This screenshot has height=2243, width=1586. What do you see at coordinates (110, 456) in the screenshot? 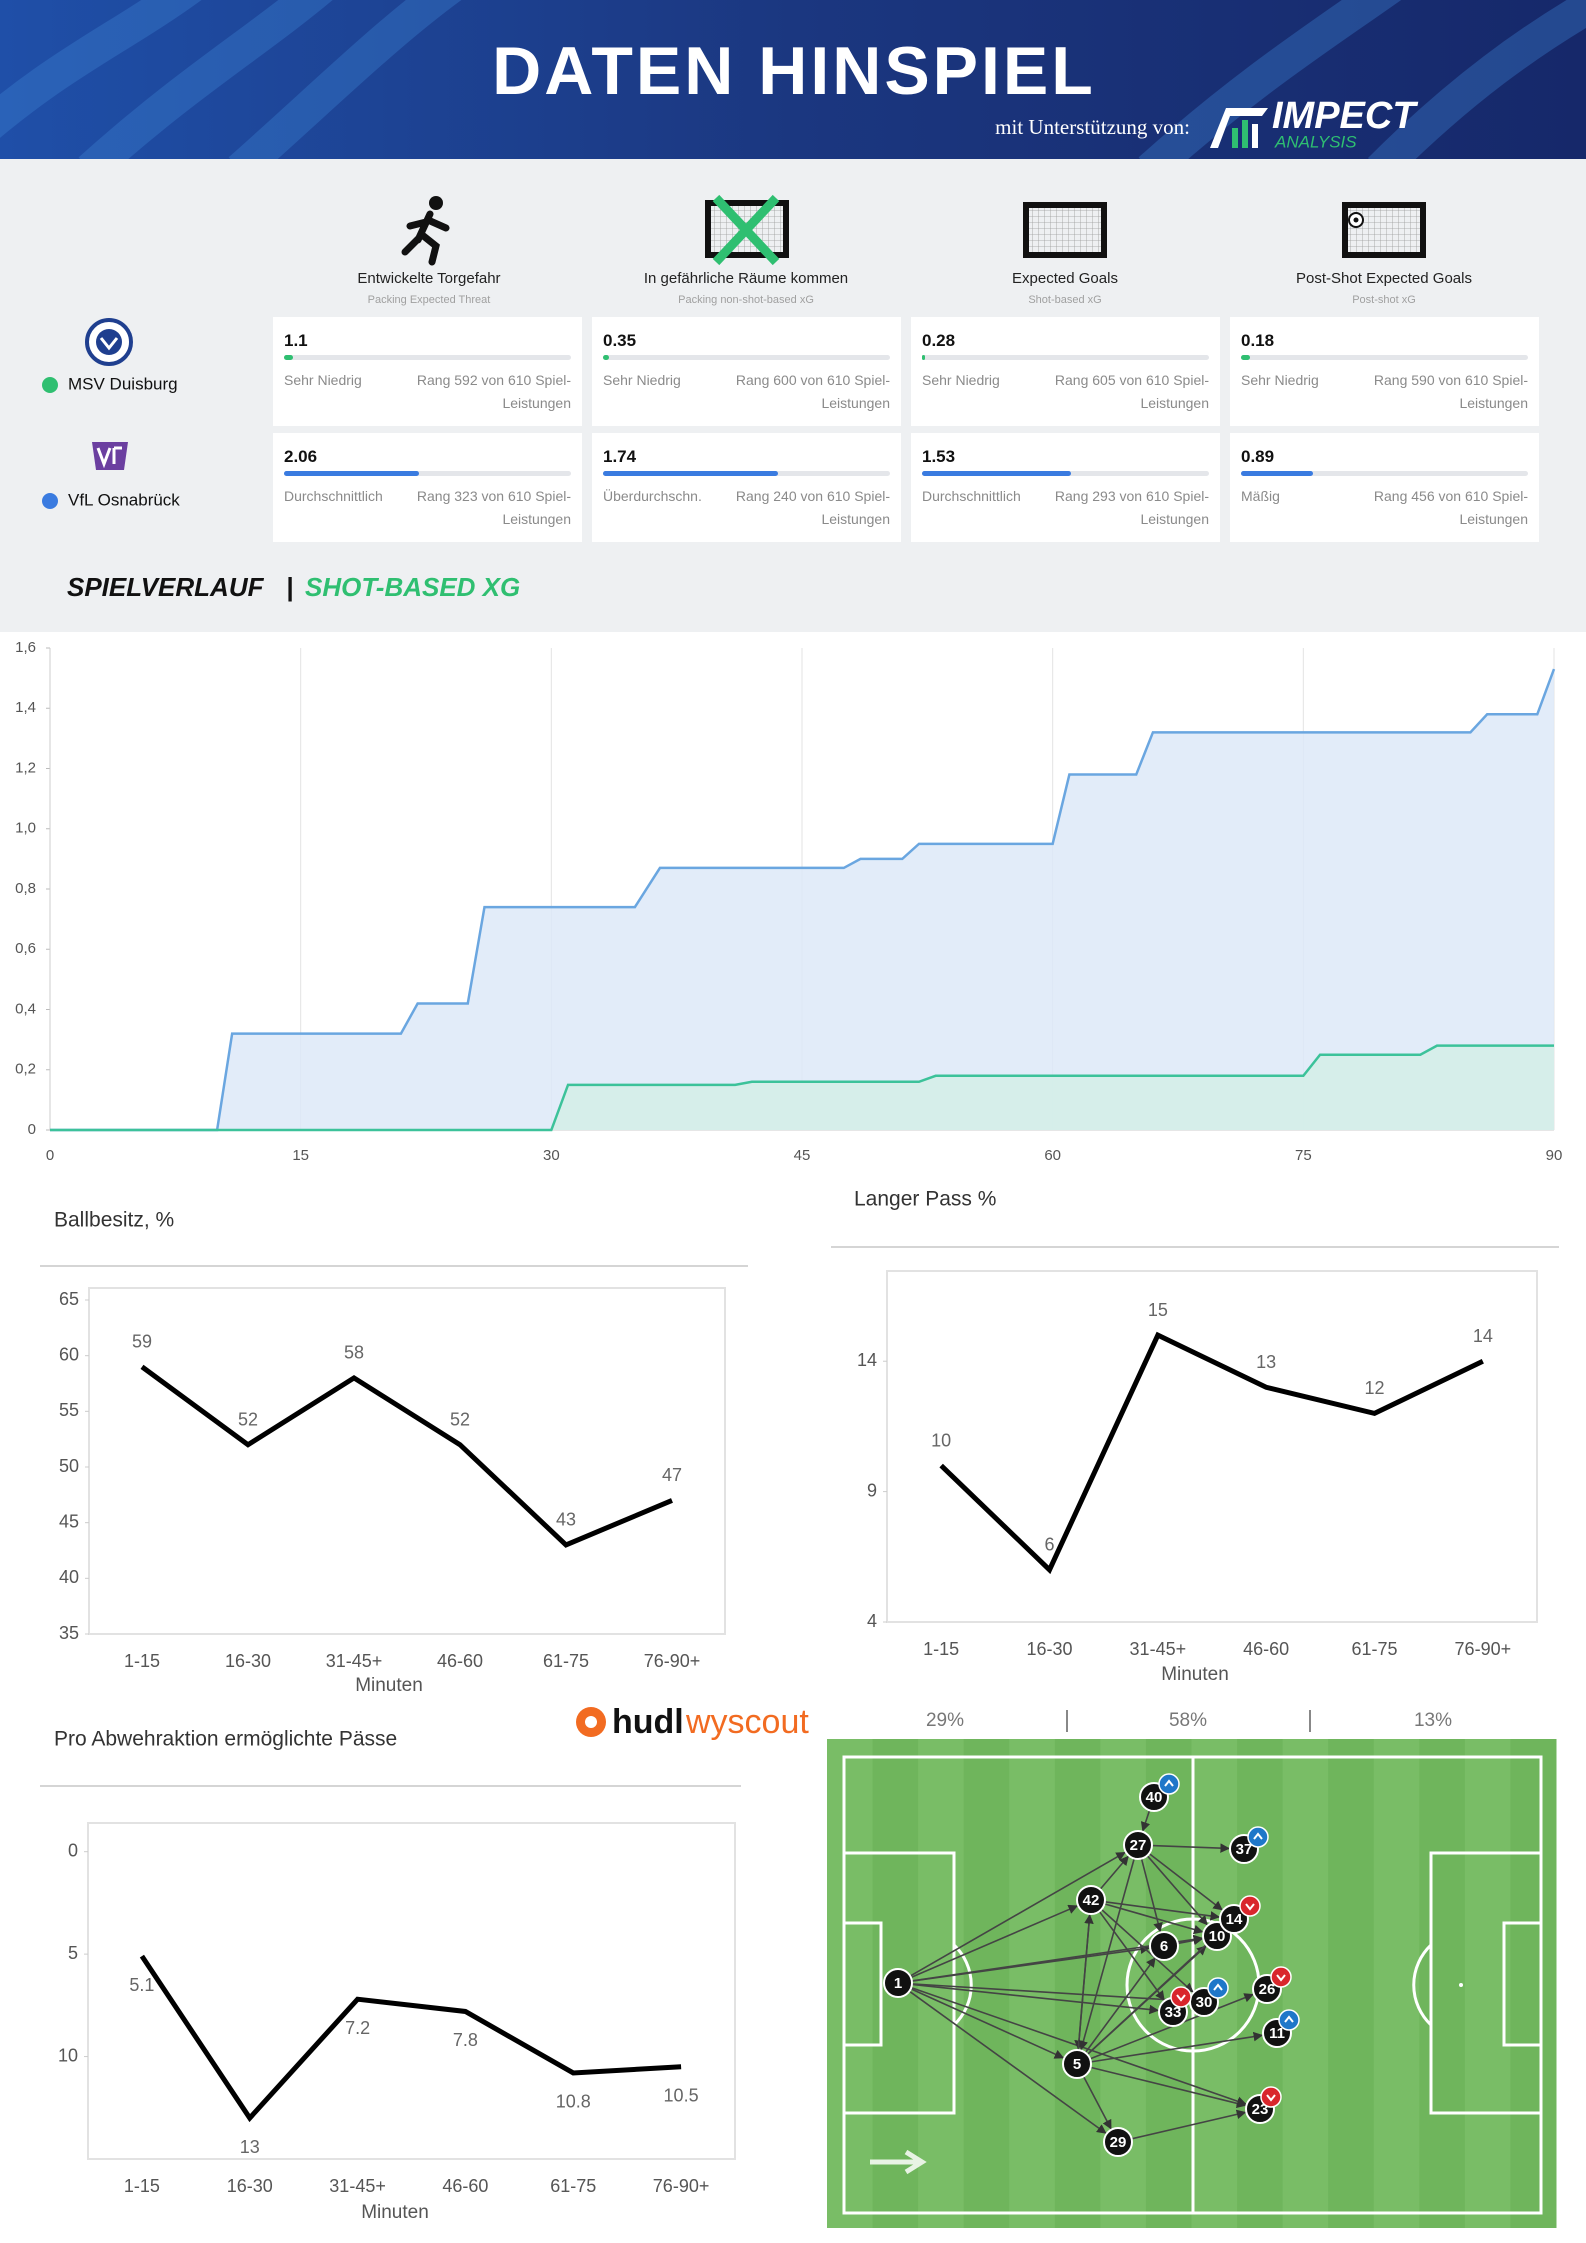
I see `team-logo-osnabrueck` at bounding box center [110, 456].